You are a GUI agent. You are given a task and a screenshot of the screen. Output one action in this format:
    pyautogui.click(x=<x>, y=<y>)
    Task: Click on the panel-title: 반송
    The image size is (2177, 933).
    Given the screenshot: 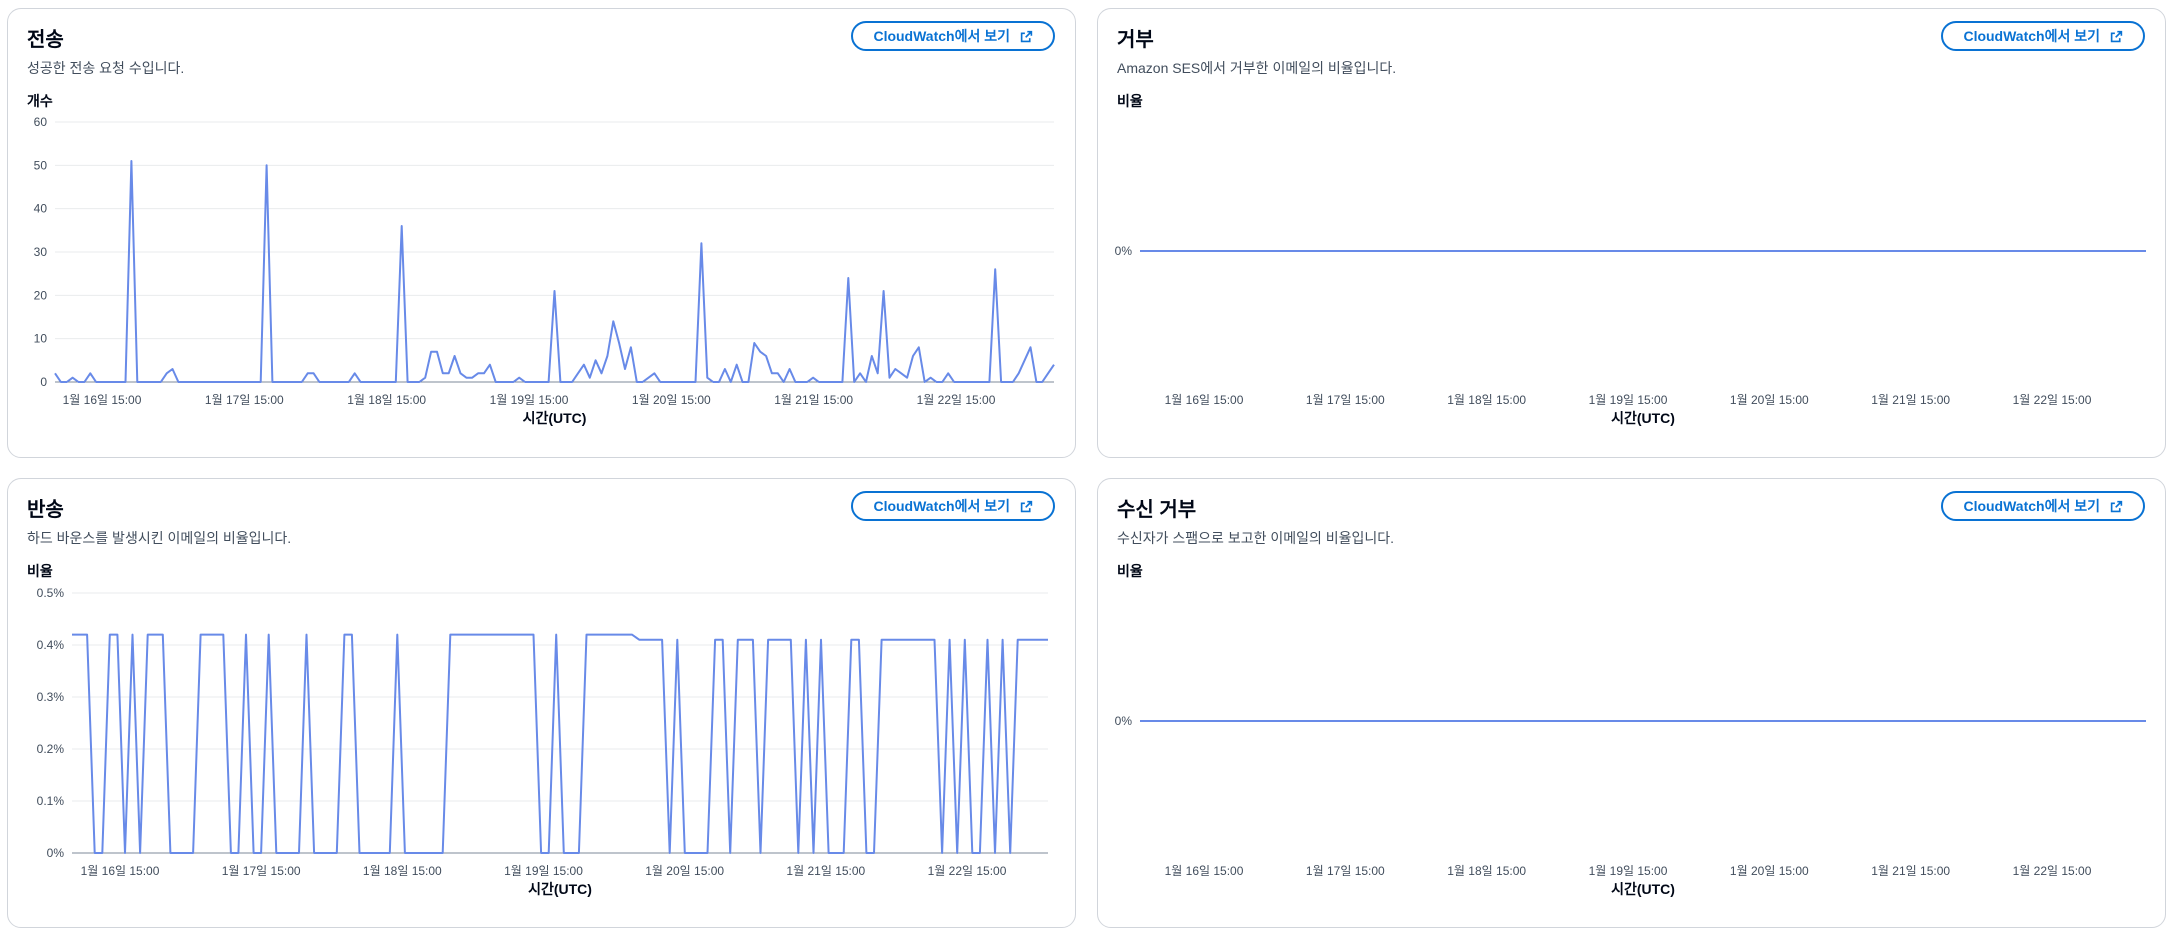 What is the action you would take?
    pyautogui.click(x=45, y=510)
    